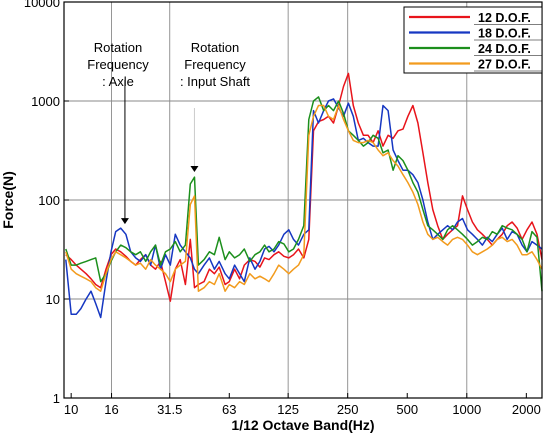 This screenshot has height=438, width=544. Describe the element at coordinates (473, 40) in the screenshot. I see `legend: 12 D.O.F. 18 D.O.F.24 D.O.F. 27 D.O.F.` at that location.